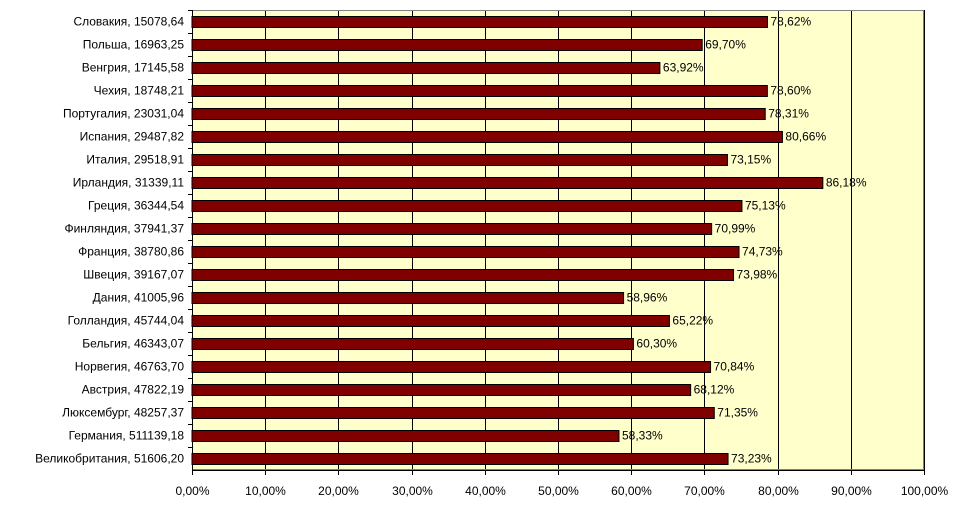 This screenshot has width=957, height=511. What do you see at coordinates (139, 298) in the screenshot?
I see `category-label: Дания, 41005,96` at bounding box center [139, 298].